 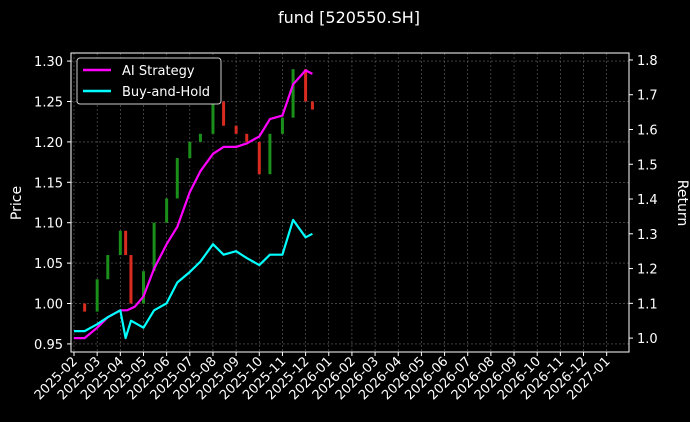 I want to click on right-tick-label-1.3: 1.3, so click(x=647, y=235).